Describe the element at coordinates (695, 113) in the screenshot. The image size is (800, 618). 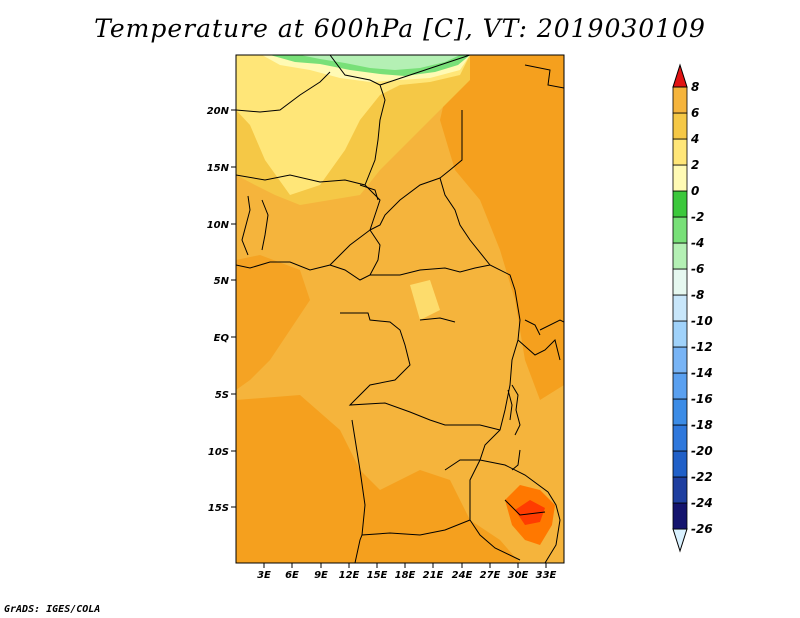
I see `colorbar-label: 6` at that location.